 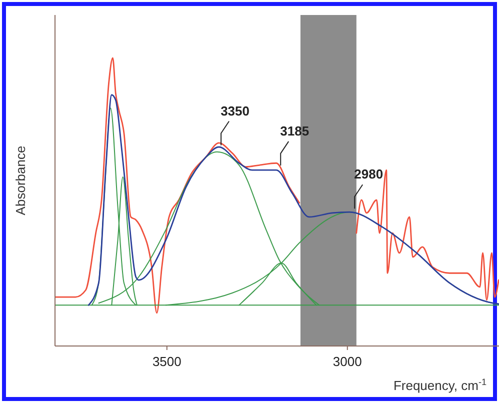 I want to click on annotation: 2980, so click(x=369, y=174).